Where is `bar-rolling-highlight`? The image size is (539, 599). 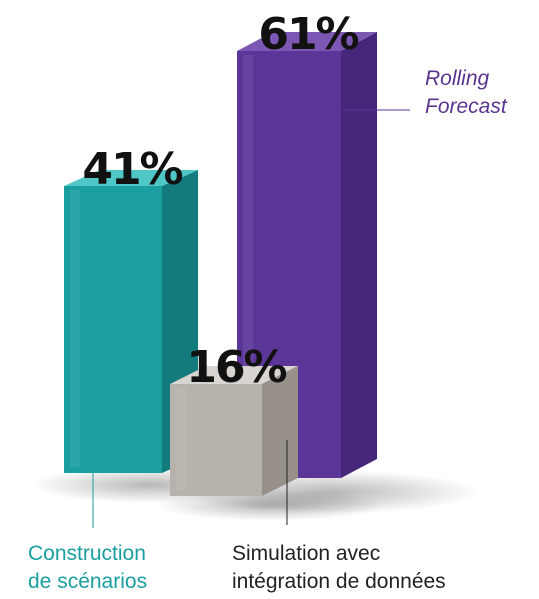 bar-rolling-highlight is located at coordinates (248, 263).